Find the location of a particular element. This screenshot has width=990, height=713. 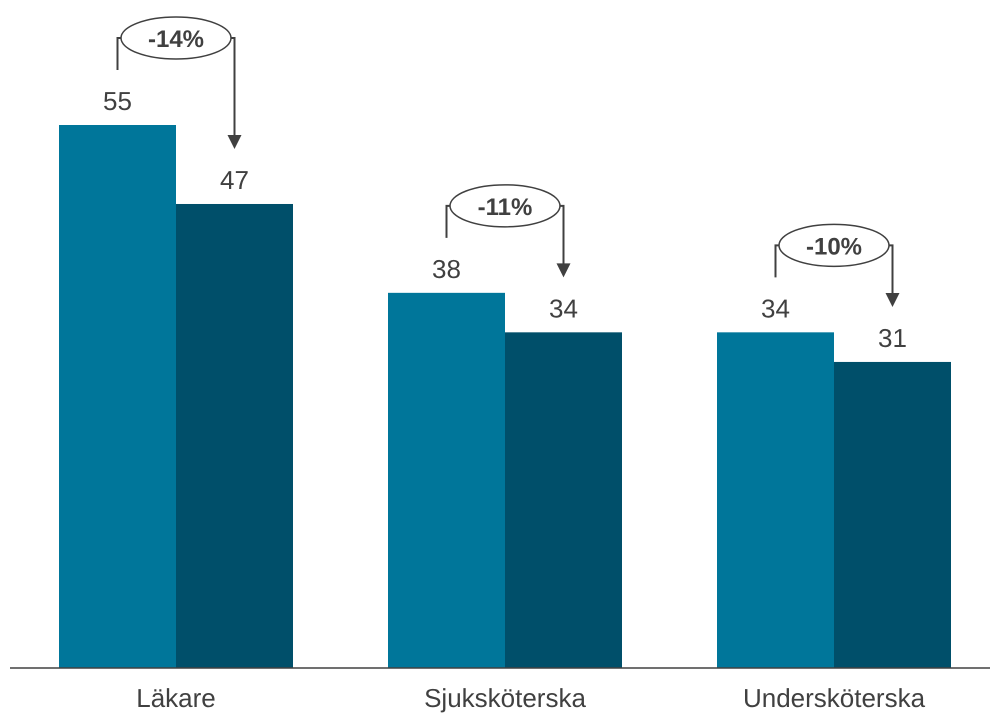

data-label: 38 is located at coordinates (446, 269).